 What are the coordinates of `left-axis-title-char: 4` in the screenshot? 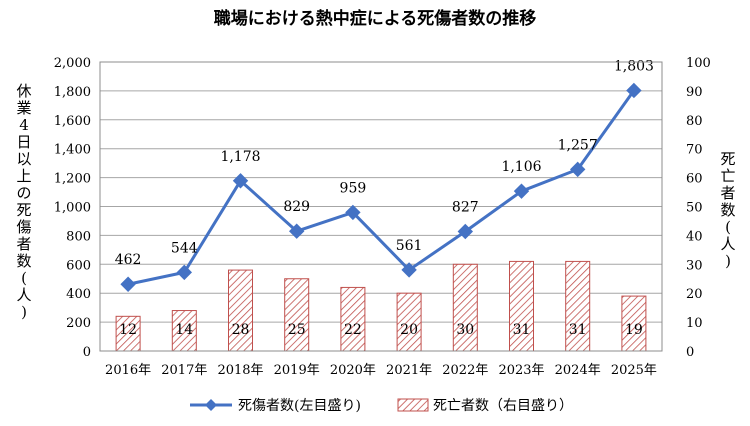 It's located at (24, 125).